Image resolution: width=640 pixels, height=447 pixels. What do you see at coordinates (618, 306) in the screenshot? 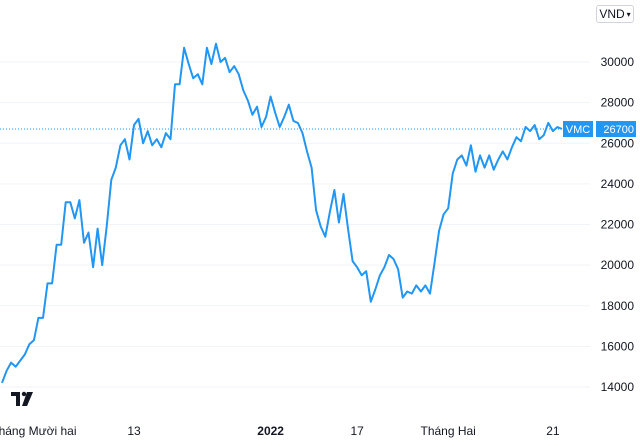
I see `y-tick-label: 18000` at bounding box center [618, 306].